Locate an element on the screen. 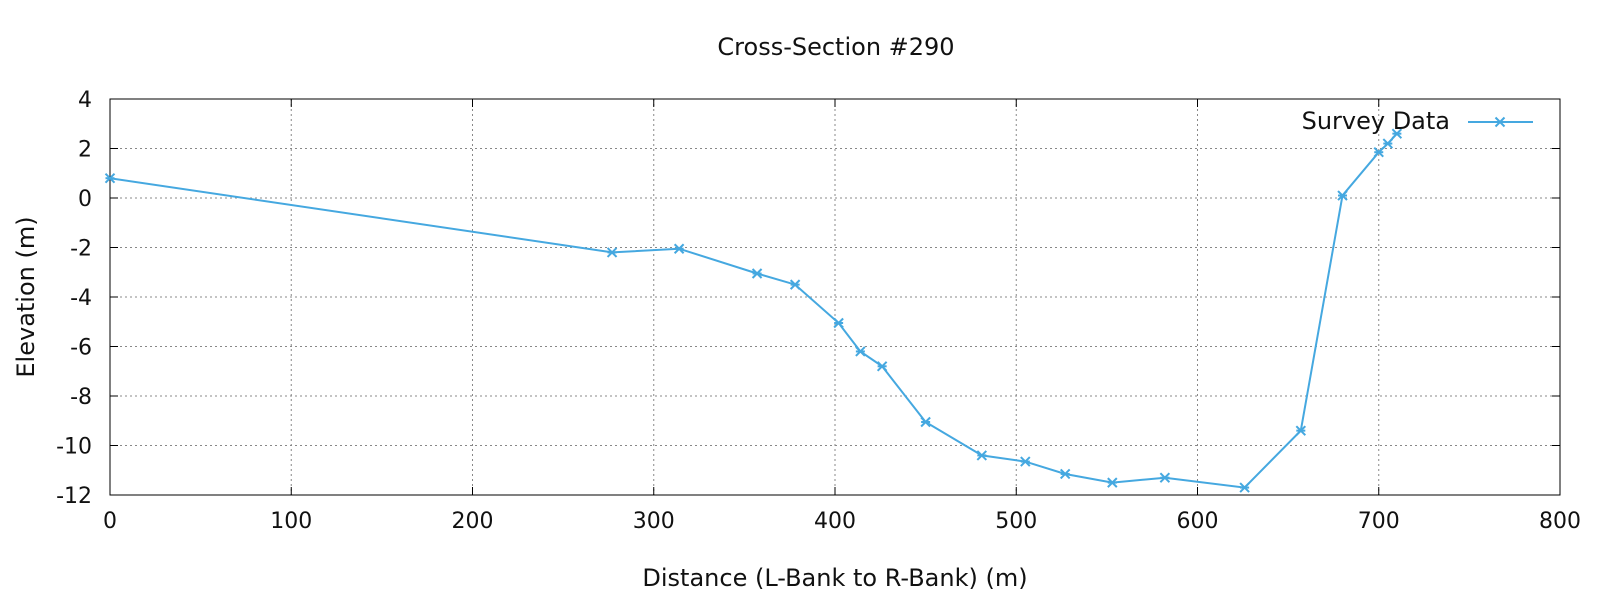 This screenshot has height=600, width=1600. x-tick-label: 200 is located at coordinates (473, 521).